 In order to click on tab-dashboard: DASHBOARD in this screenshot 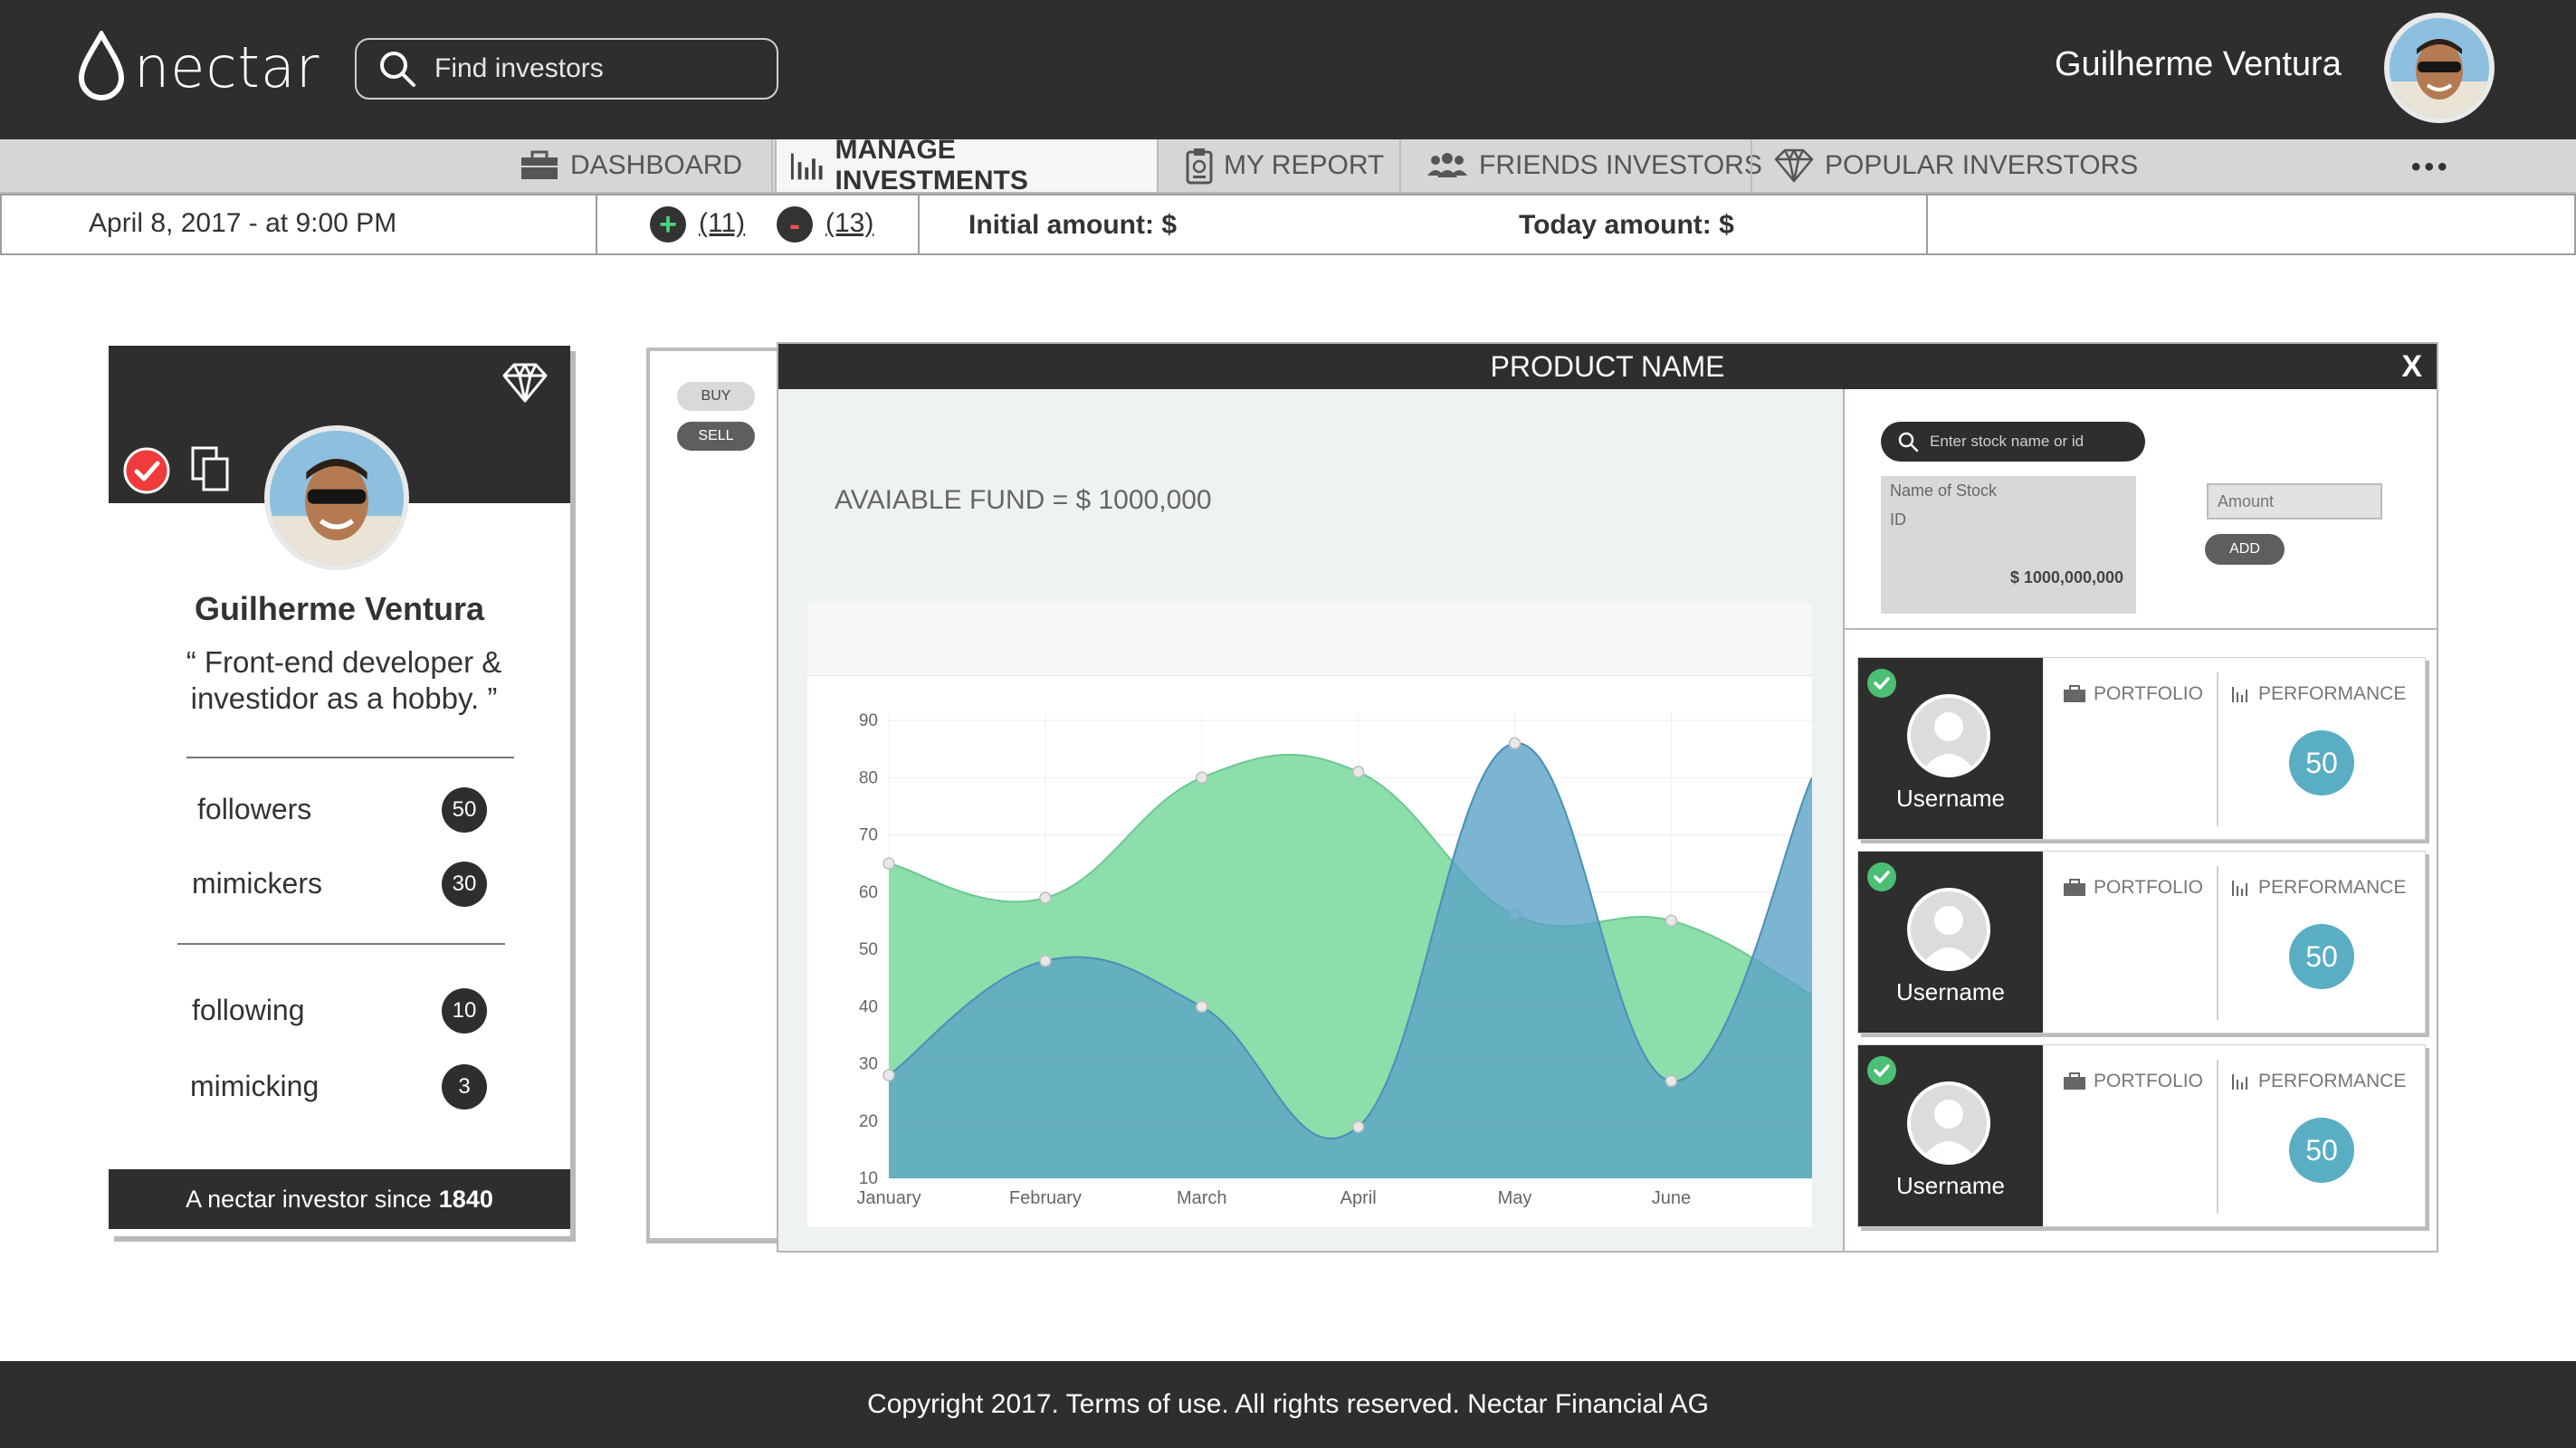, I will do `click(631, 166)`.